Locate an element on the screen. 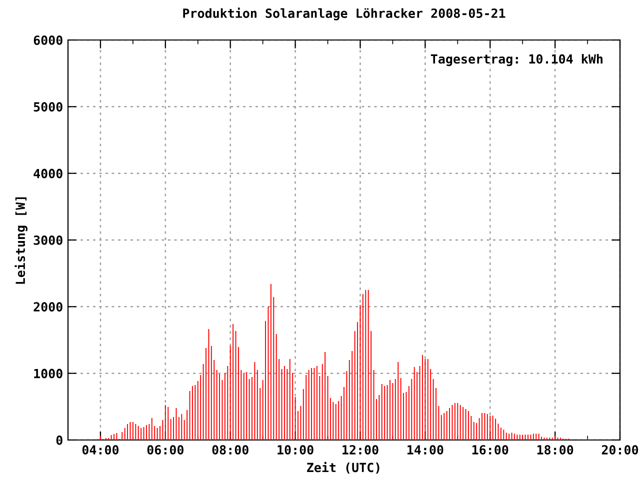 This screenshot has height=480, width=640. y-tick-label: 5000 is located at coordinates (48, 107).